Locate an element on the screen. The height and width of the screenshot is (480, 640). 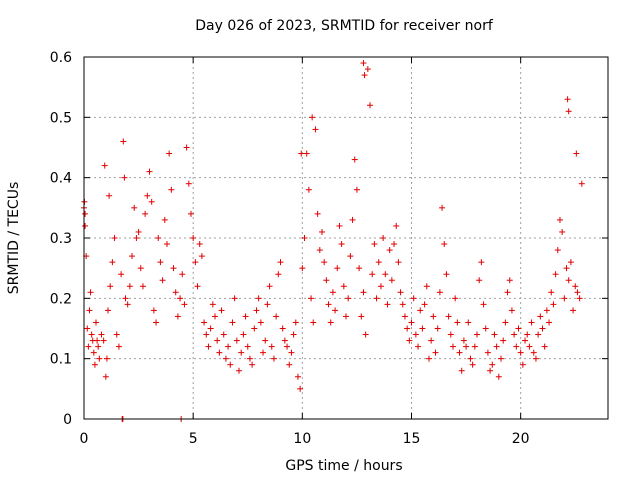
x-tick-label: 5 is located at coordinates (193, 439).